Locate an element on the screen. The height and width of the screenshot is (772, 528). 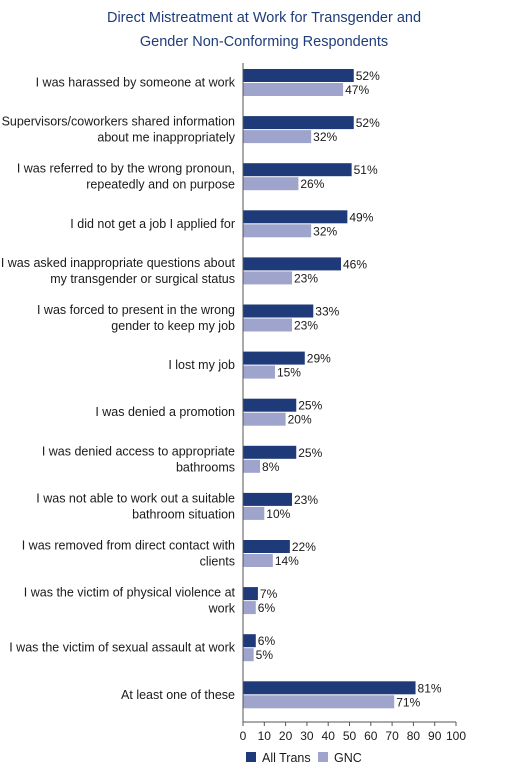
value-label-gnc: 47% is located at coordinates (357, 90).